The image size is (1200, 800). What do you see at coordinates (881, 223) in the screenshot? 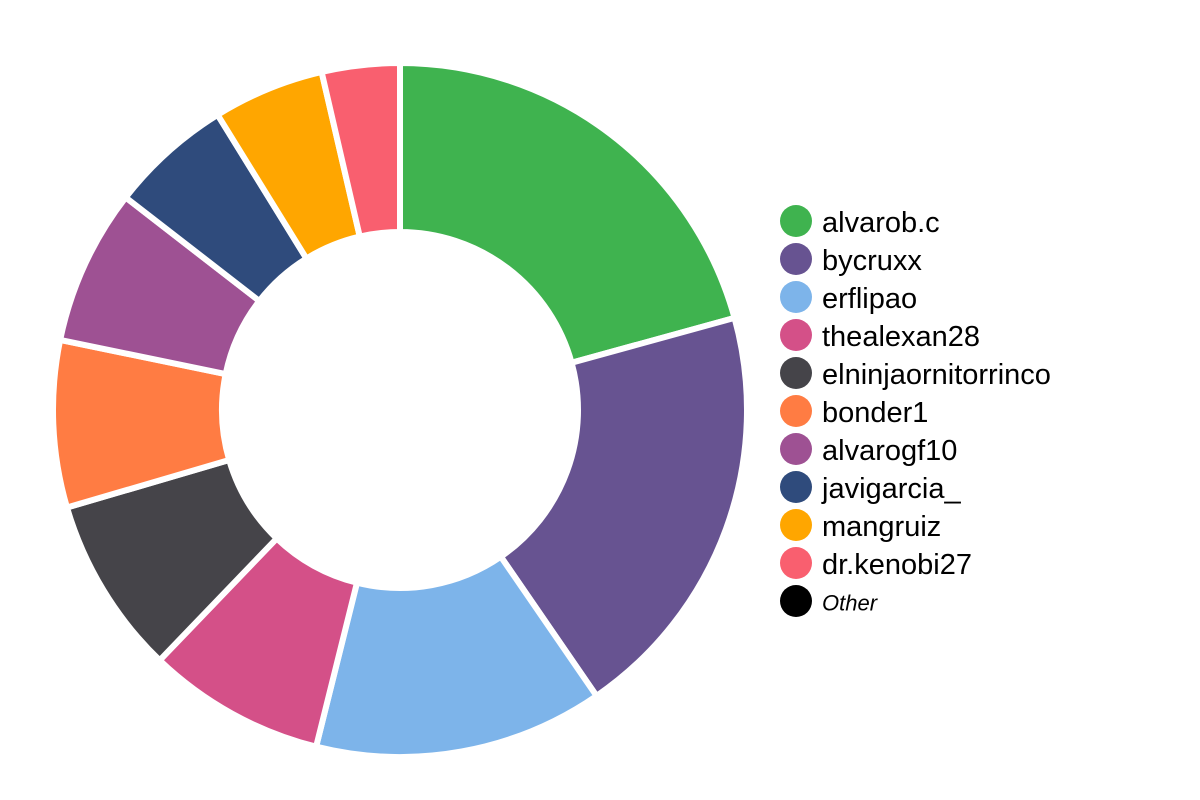
I see `legend-label: alvarob.c` at bounding box center [881, 223].